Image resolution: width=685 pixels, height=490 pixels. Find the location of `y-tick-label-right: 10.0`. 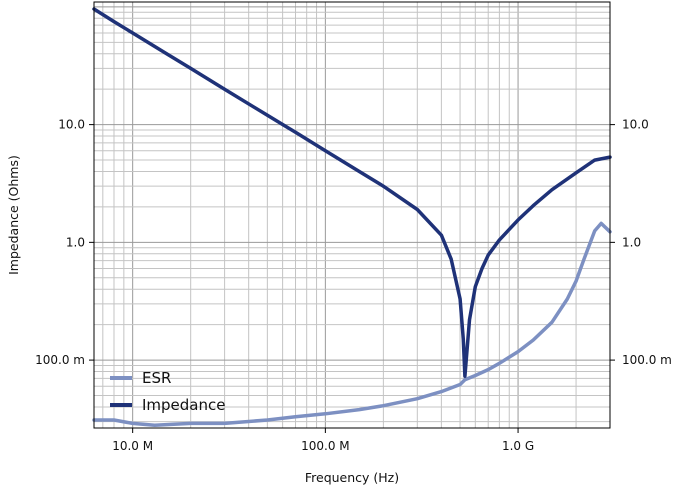

y-tick-label-right: 10.0 is located at coordinates (635, 125).